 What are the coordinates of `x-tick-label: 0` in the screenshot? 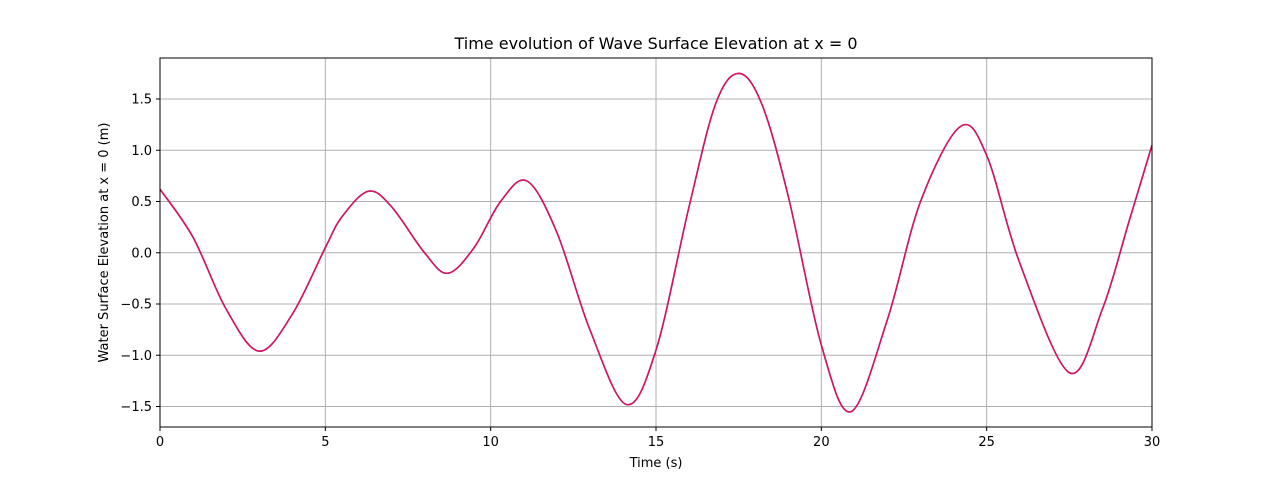 It's located at (160, 442).